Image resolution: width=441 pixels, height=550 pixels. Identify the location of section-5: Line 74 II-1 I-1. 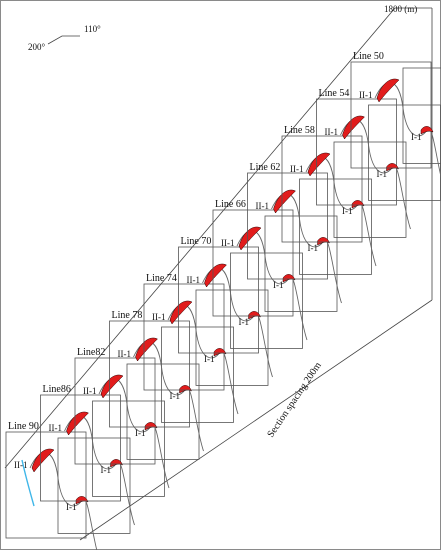
(206, 344).